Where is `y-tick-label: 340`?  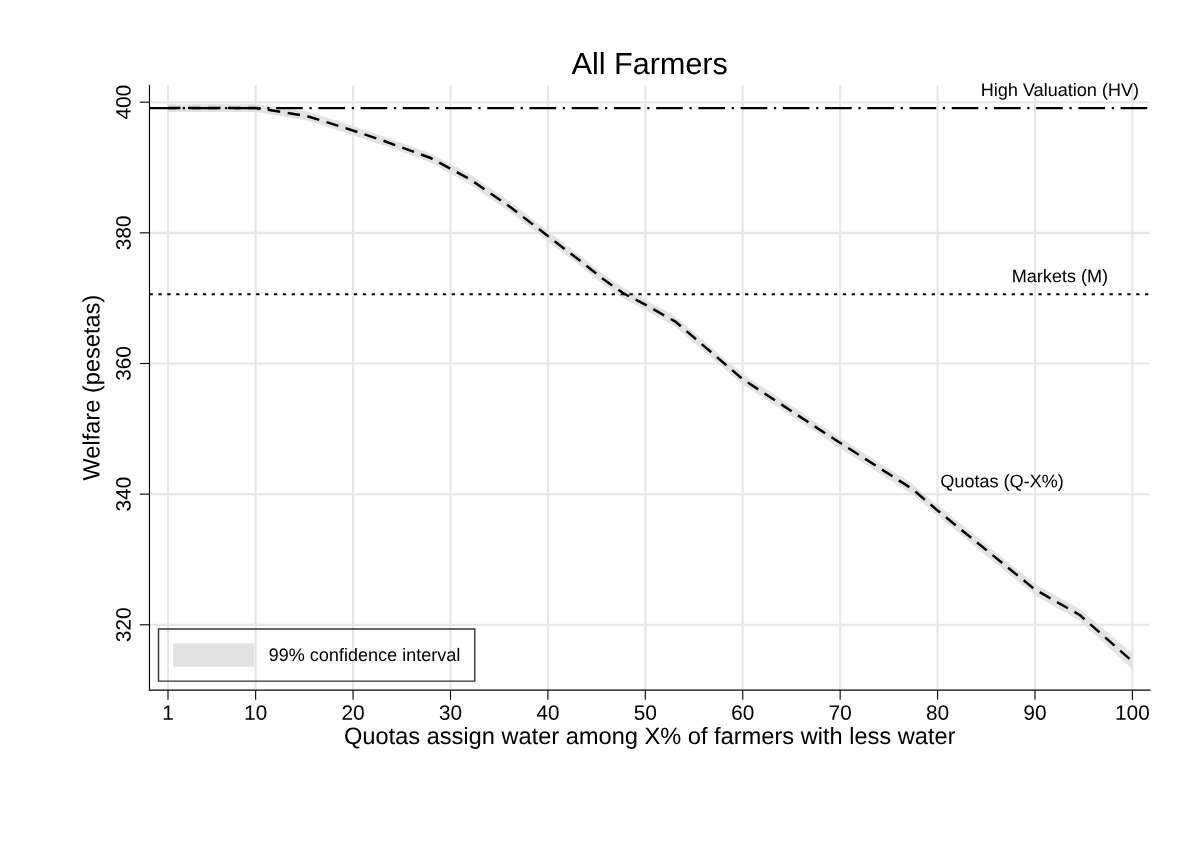
y-tick-label: 340 is located at coordinates (123, 494).